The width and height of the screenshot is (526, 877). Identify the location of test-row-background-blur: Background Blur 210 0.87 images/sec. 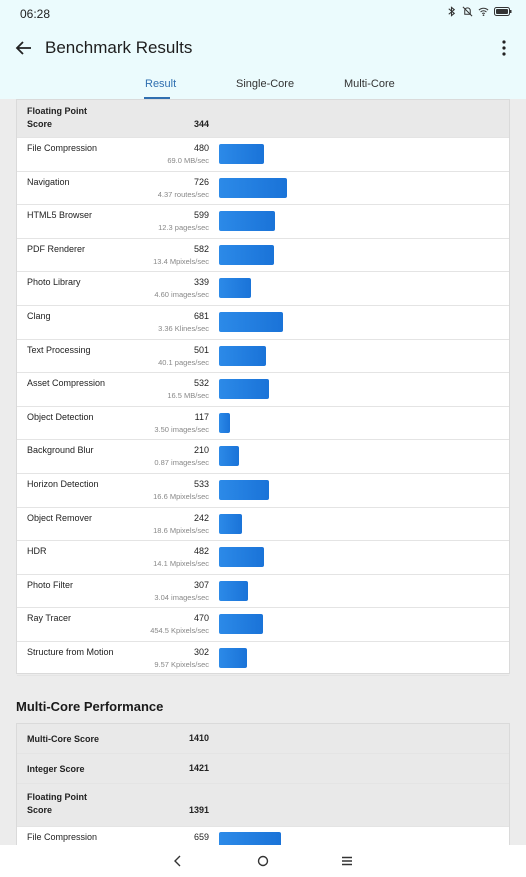
(263, 457).